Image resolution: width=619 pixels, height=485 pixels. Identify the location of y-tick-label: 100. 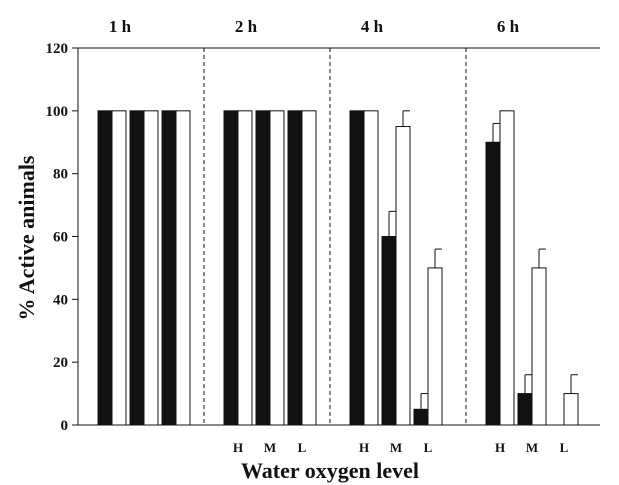
(57, 112).